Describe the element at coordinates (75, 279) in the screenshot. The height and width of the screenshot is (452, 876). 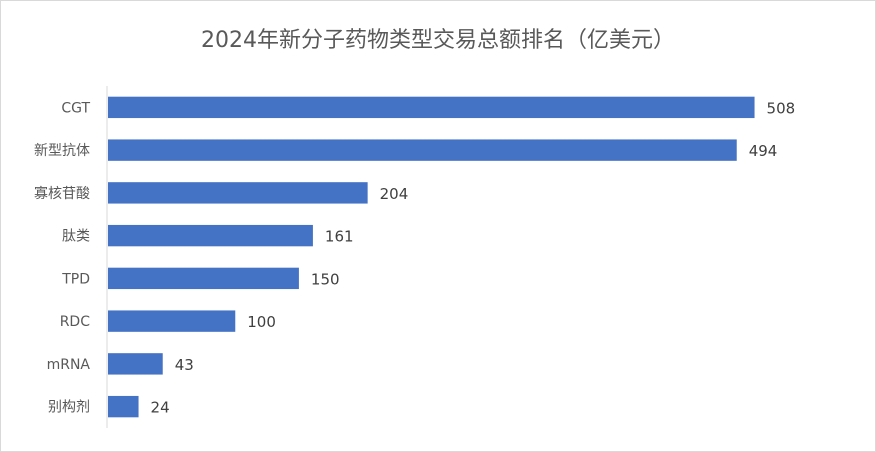
I see `category-label-4: TPD` at that location.